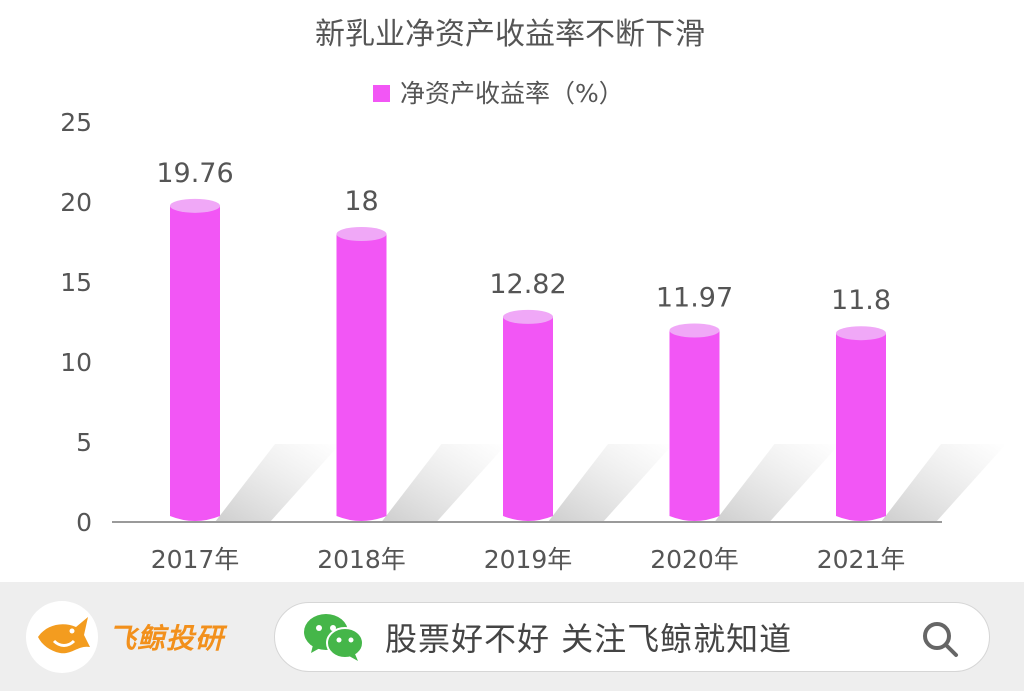 Image resolution: width=1024 pixels, height=691 pixels. Describe the element at coordinates (361, 201) in the screenshot. I see `data-label: 18` at that location.